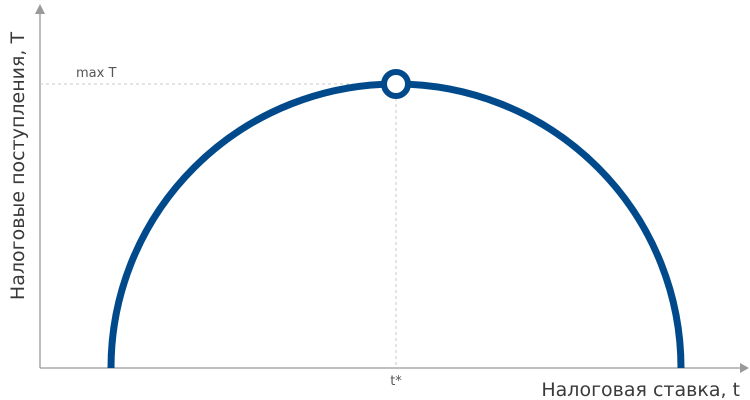 Image resolution: width=750 pixels, height=400 pixels. What do you see at coordinates (40, 9) in the screenshot?
I see `y-axis-arrow` at bounding box center [40, 9].